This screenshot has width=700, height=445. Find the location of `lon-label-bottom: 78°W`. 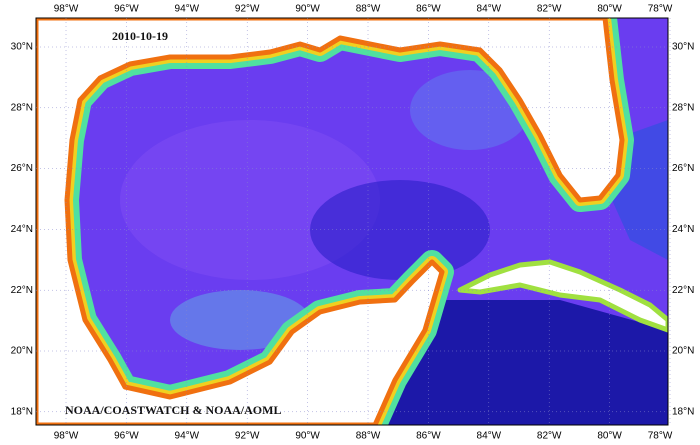

lon-label-bottom: 78°W is located at coordinates (660, 436).